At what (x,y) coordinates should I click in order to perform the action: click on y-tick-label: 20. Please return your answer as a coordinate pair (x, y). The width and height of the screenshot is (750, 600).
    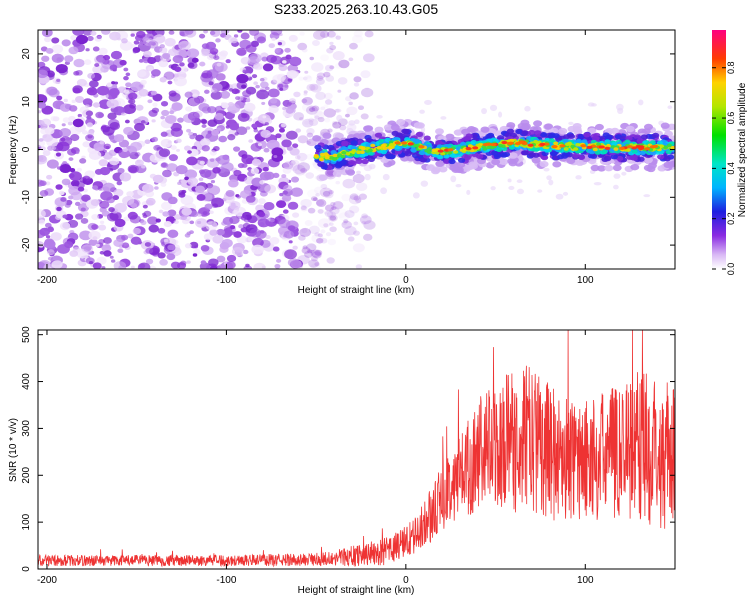
    Looking at the image, I should click on (26, 54).